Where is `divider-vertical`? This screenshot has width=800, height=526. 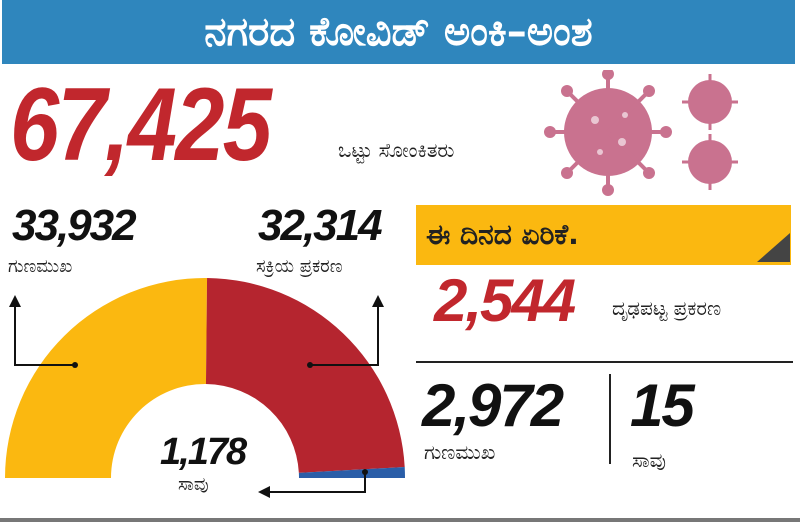 divider-vertical is located at coordinates (610, 419).